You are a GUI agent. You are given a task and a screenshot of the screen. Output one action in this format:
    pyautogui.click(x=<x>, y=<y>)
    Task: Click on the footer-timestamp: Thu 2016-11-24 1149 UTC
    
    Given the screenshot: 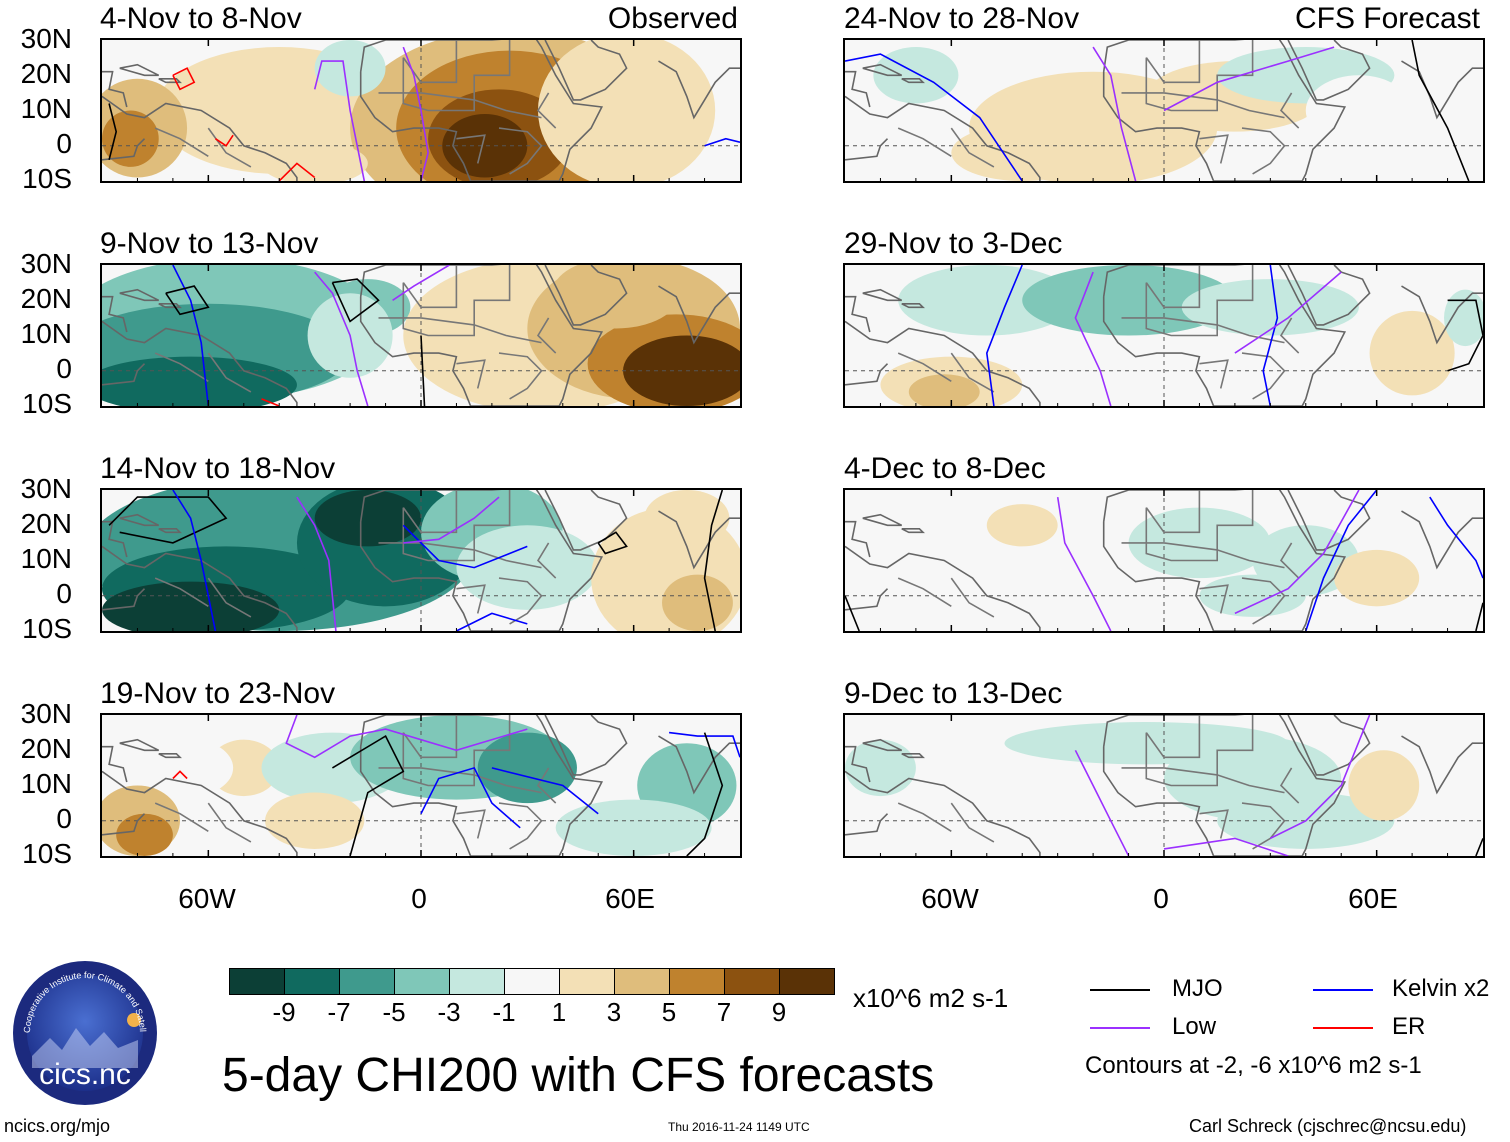 What is the action you would take?
    pyautogui.click(x=739, y=1127)
    